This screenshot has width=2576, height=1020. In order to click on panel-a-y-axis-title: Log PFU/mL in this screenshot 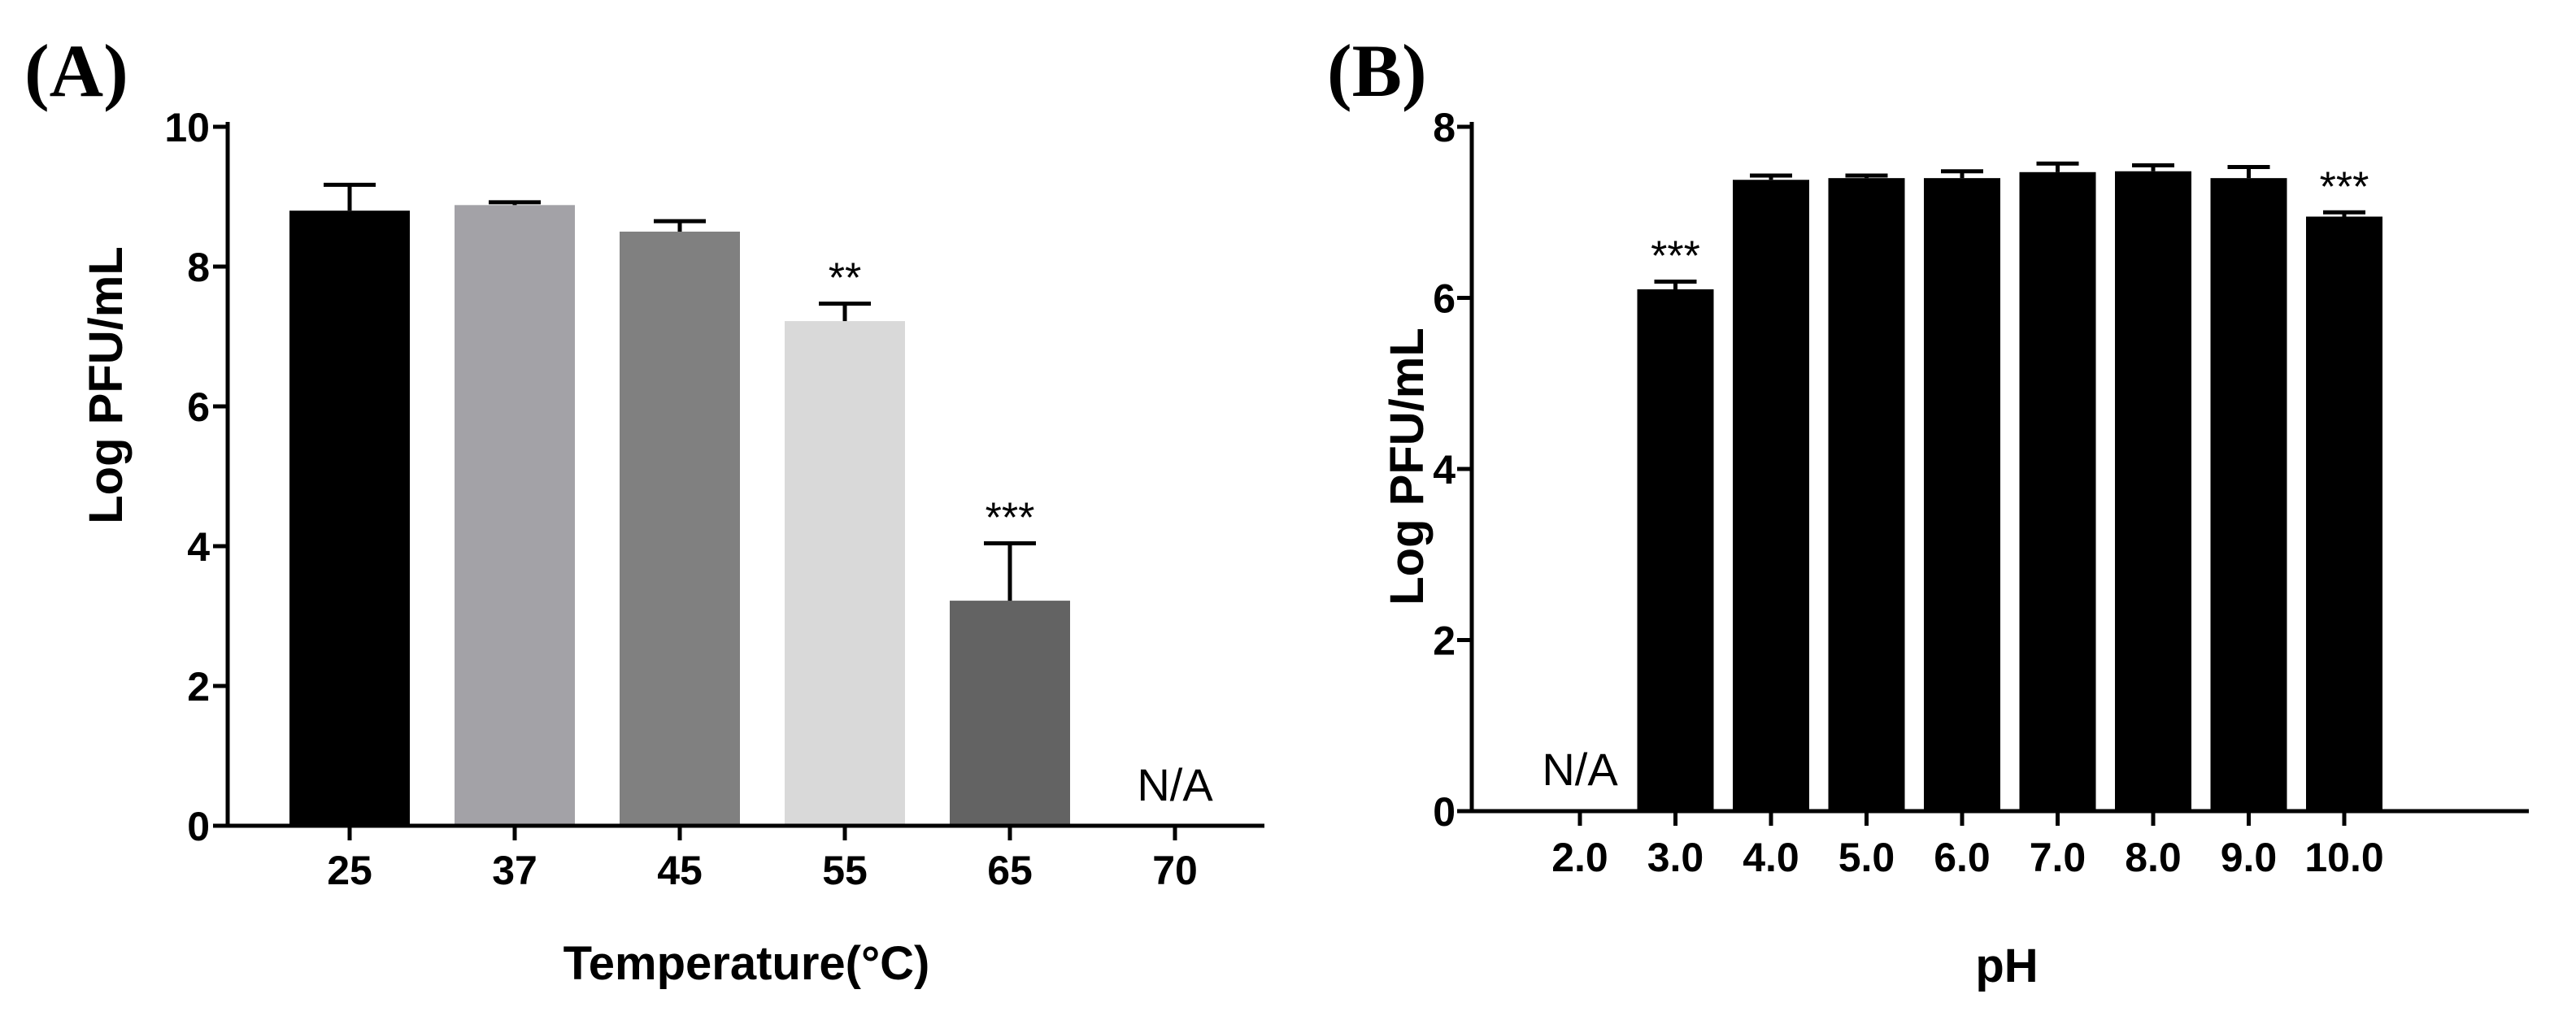, I will do `click(107, 385)`.